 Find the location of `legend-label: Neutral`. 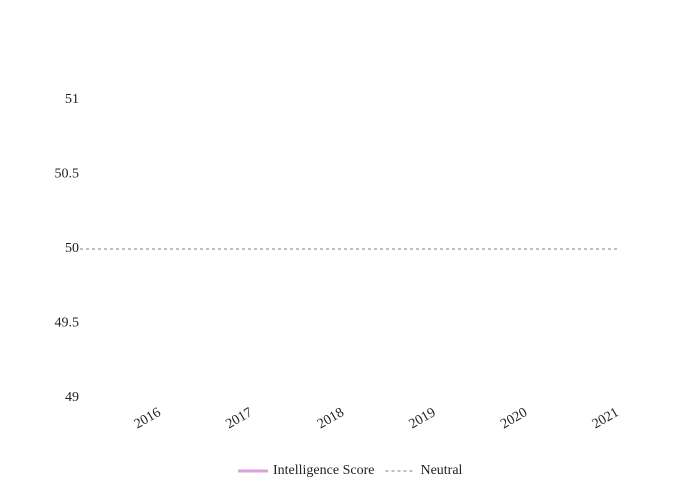

legend-label: Neutral is located at coordinates (441, 470).